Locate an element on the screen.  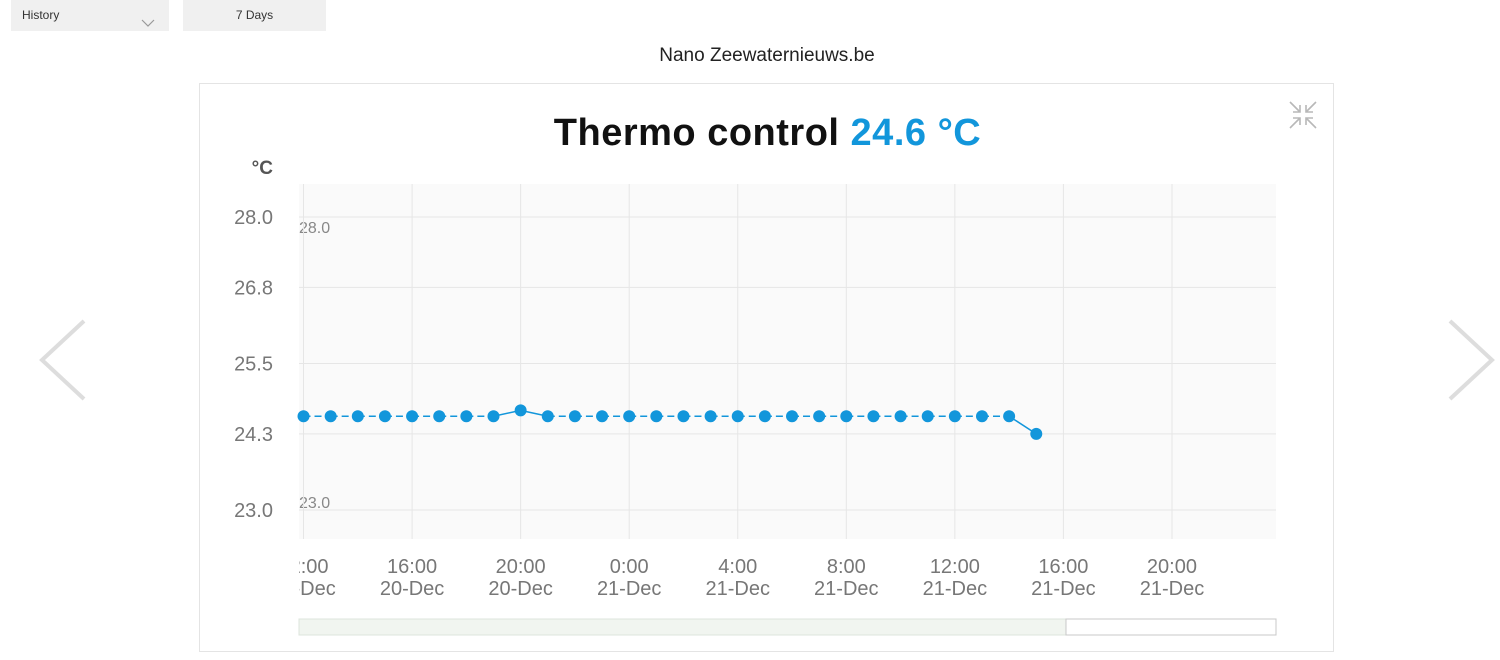
chevron-left-icon is located at coordinates (62, 360).